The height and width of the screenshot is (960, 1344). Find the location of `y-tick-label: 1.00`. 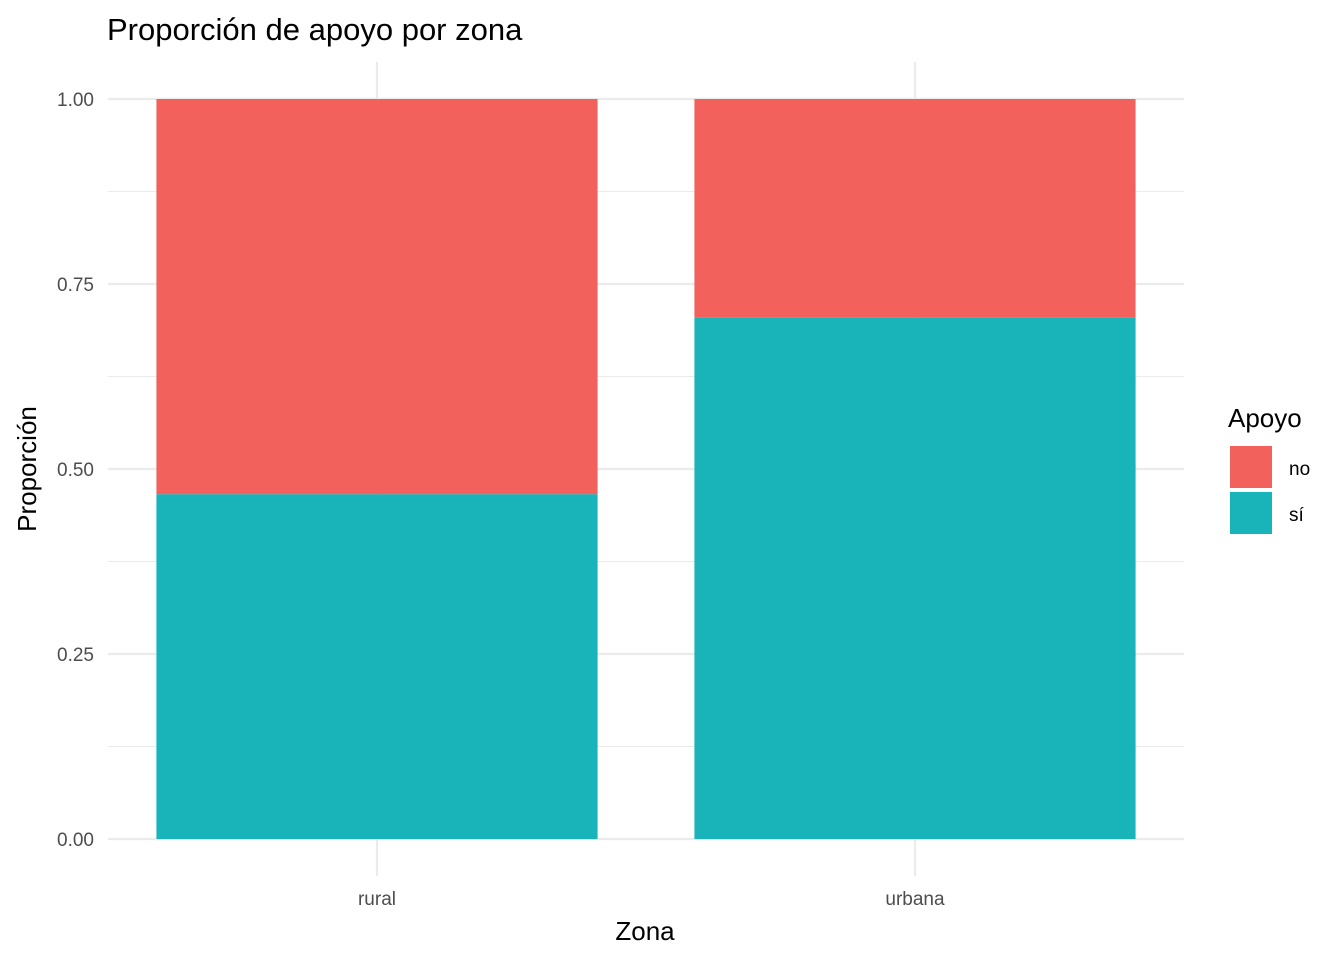

y-tick-label: 1.00 is located at coordinates (75, 100).